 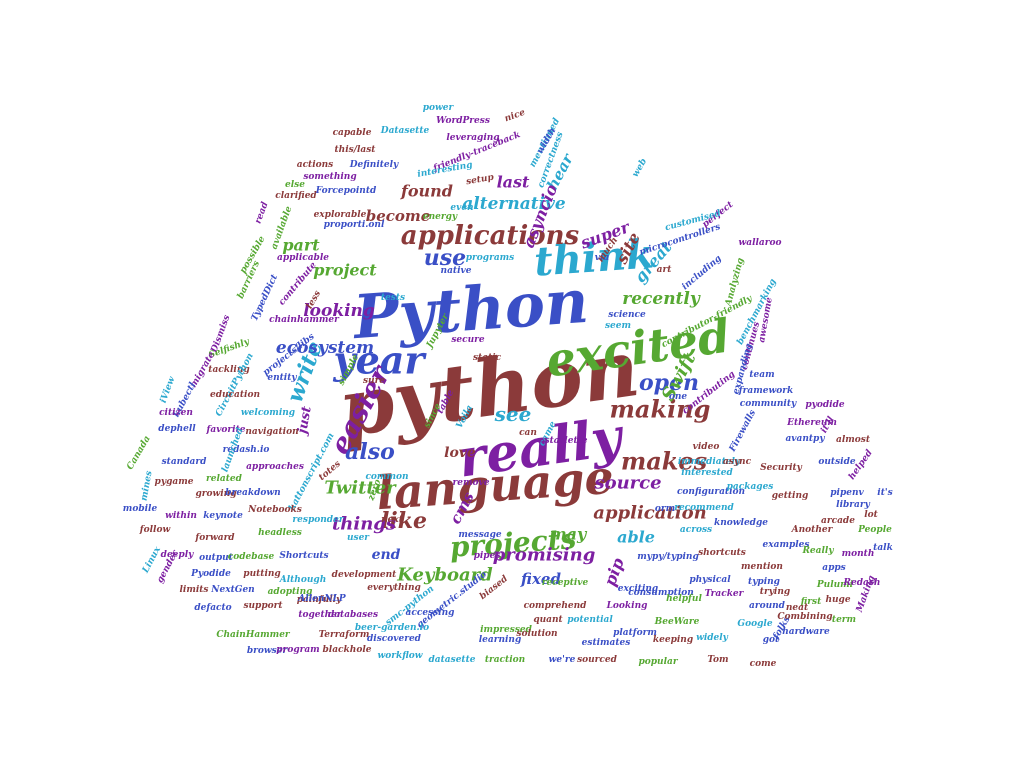 I want to click on cloud-word: physical, so click(x=710, y=580).